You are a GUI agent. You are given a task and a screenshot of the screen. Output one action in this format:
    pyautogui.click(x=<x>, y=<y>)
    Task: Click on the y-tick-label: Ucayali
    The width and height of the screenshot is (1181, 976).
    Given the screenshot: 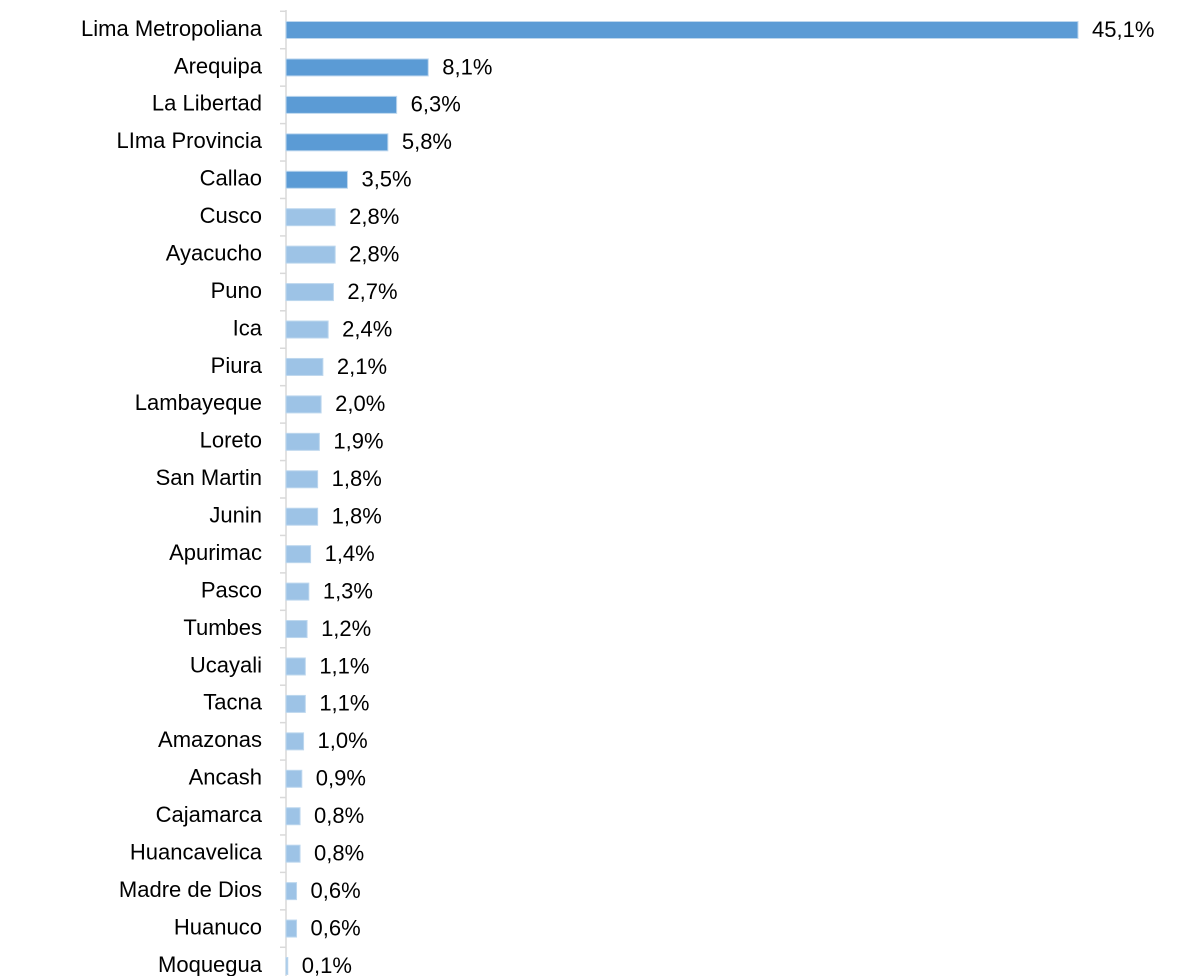 What is the action you would take?
    pyautogui.click(x=226, y=664)
    